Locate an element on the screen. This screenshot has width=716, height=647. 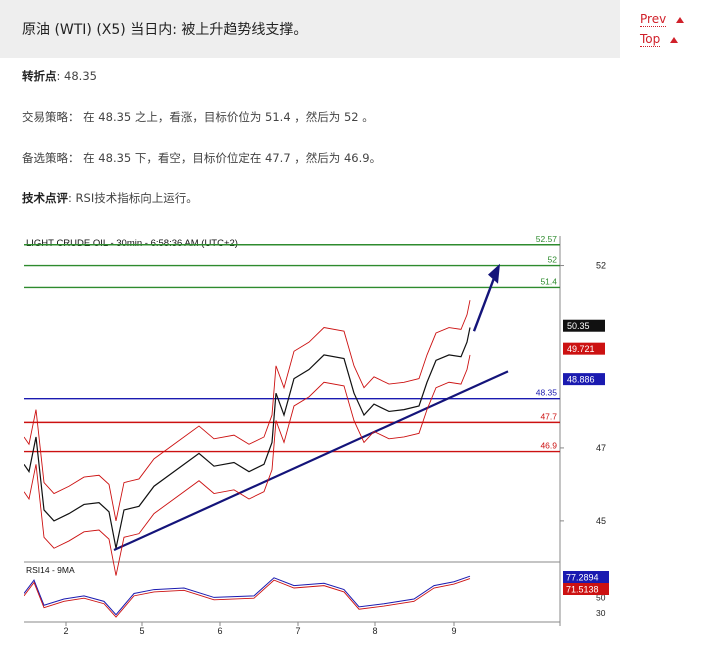
level-label: 52.57 is located at coordinates (547, 240).